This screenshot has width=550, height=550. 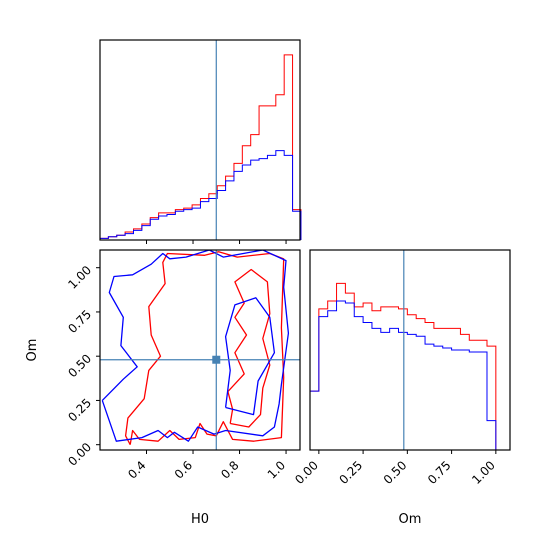 I want to click on histogram-h0-series-blue, so click(x=200, y=195).